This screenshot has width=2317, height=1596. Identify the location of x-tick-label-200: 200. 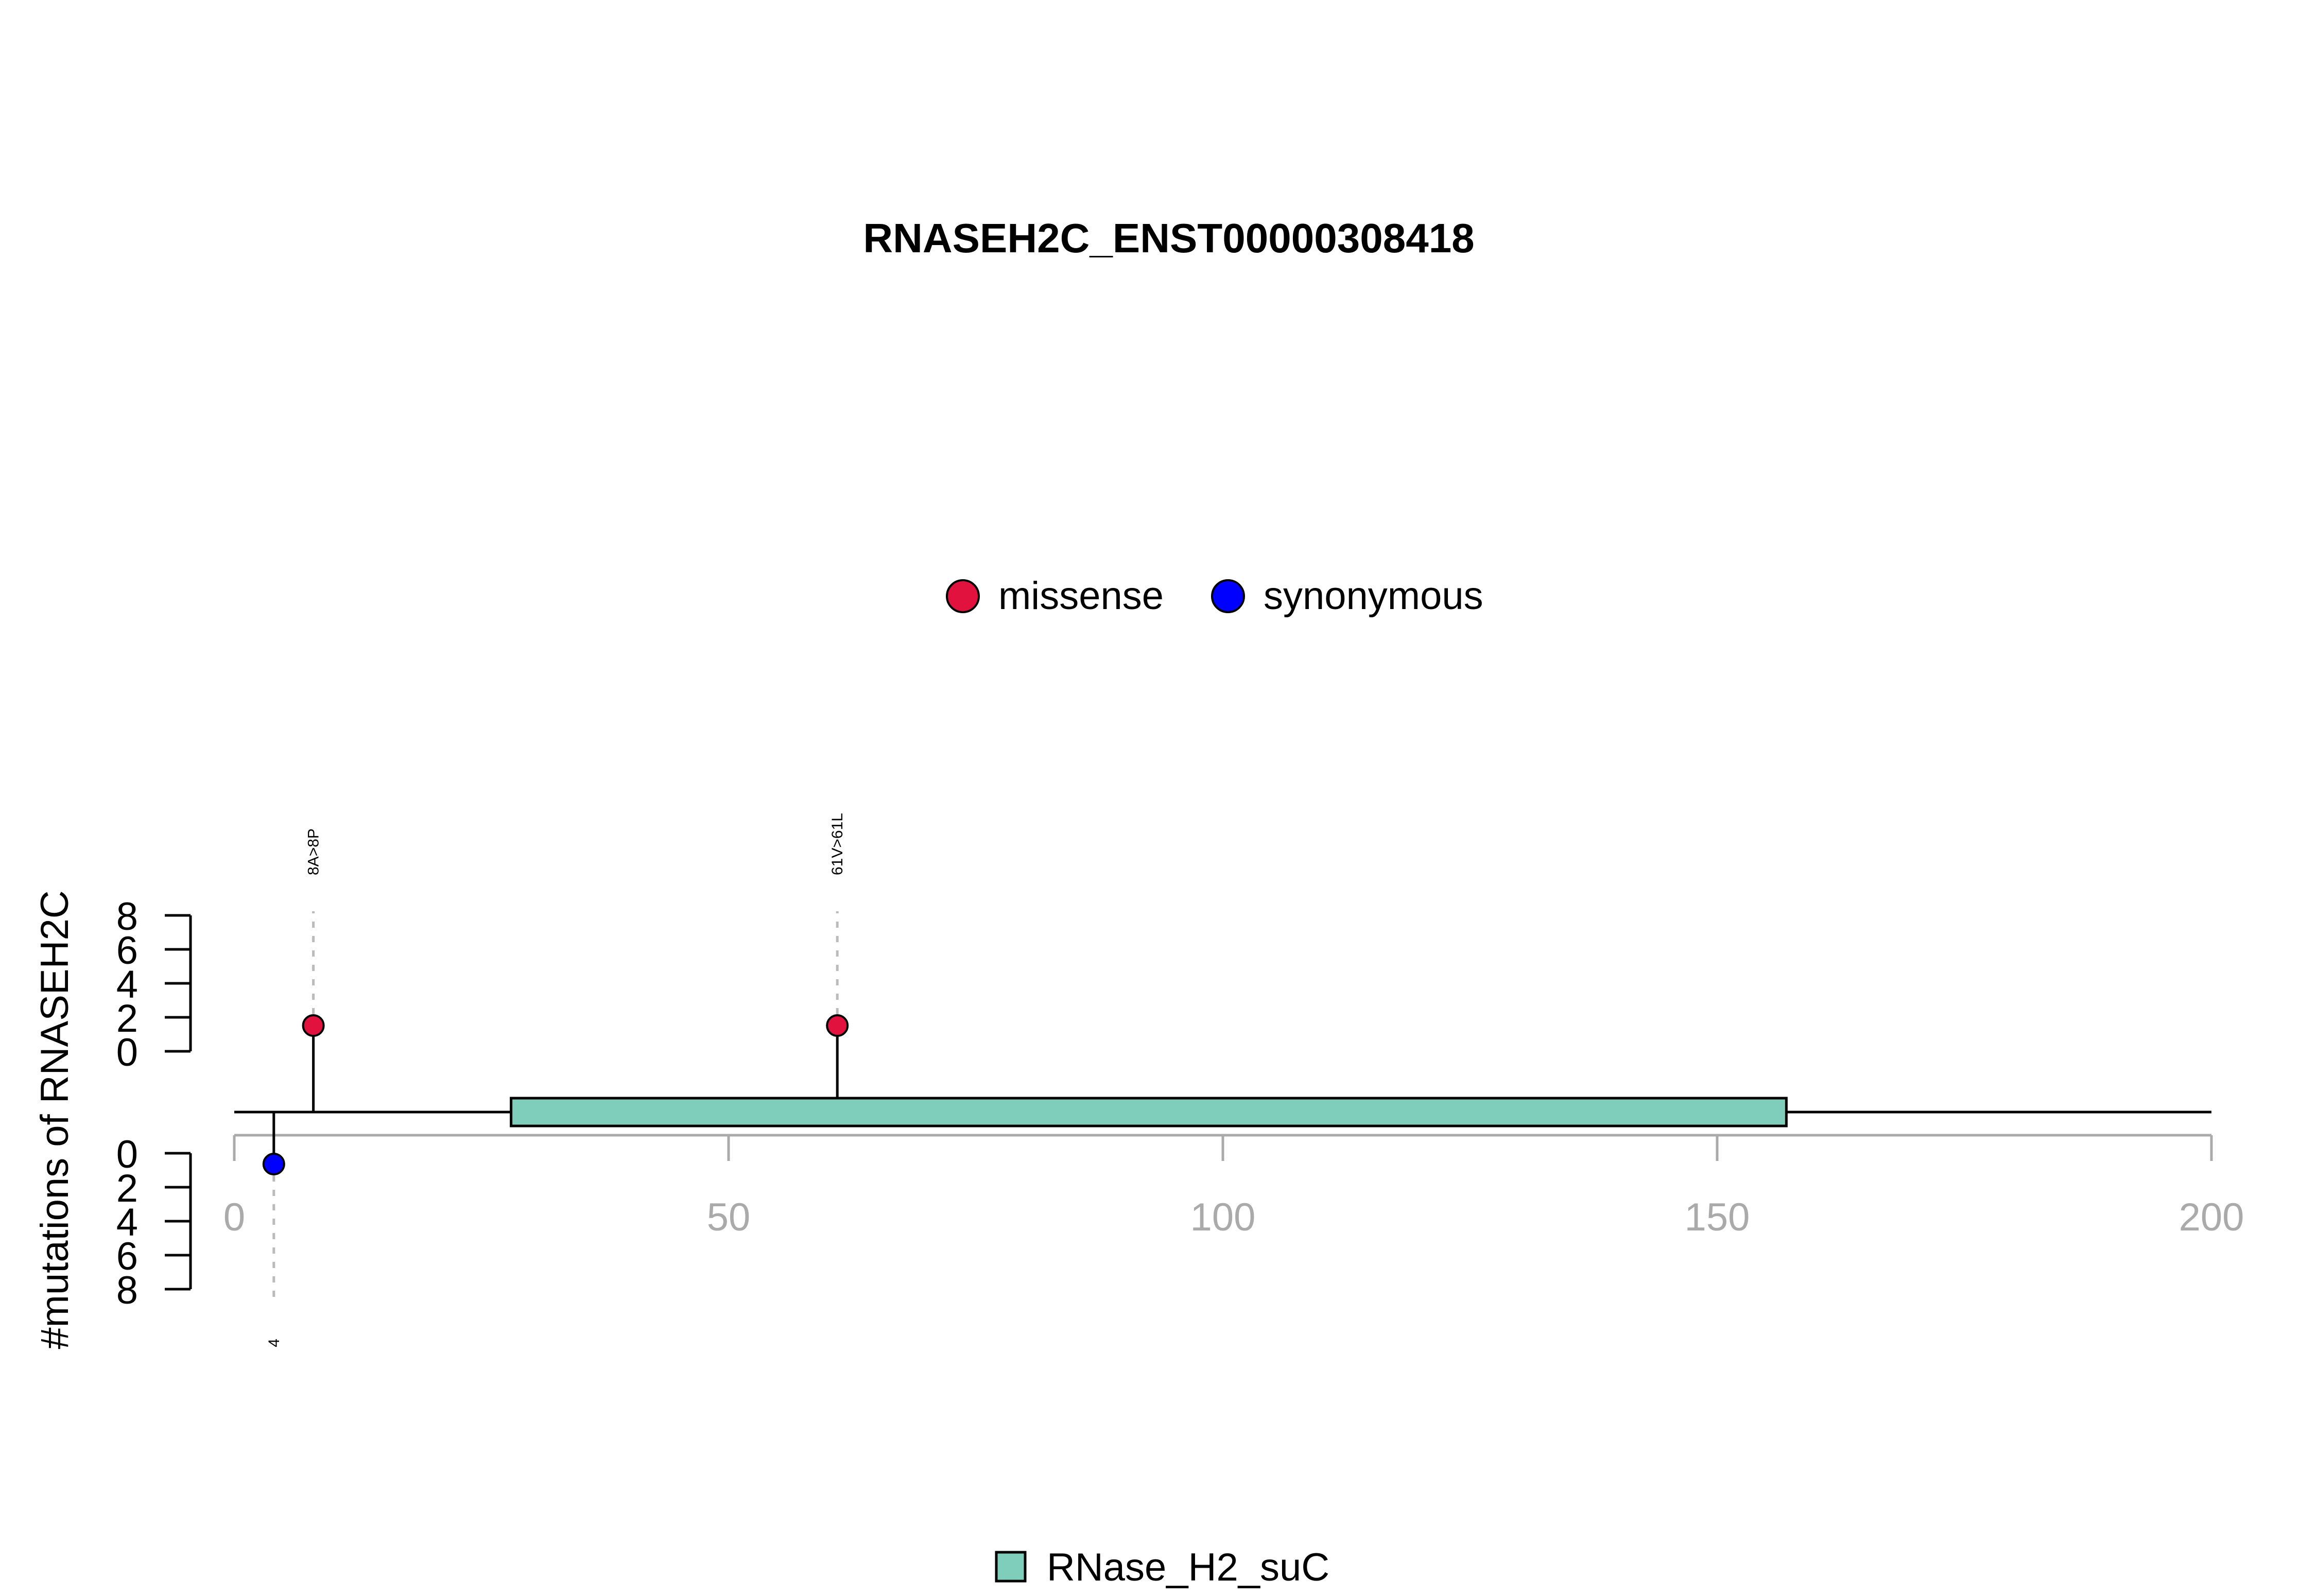
(2211, 1217).